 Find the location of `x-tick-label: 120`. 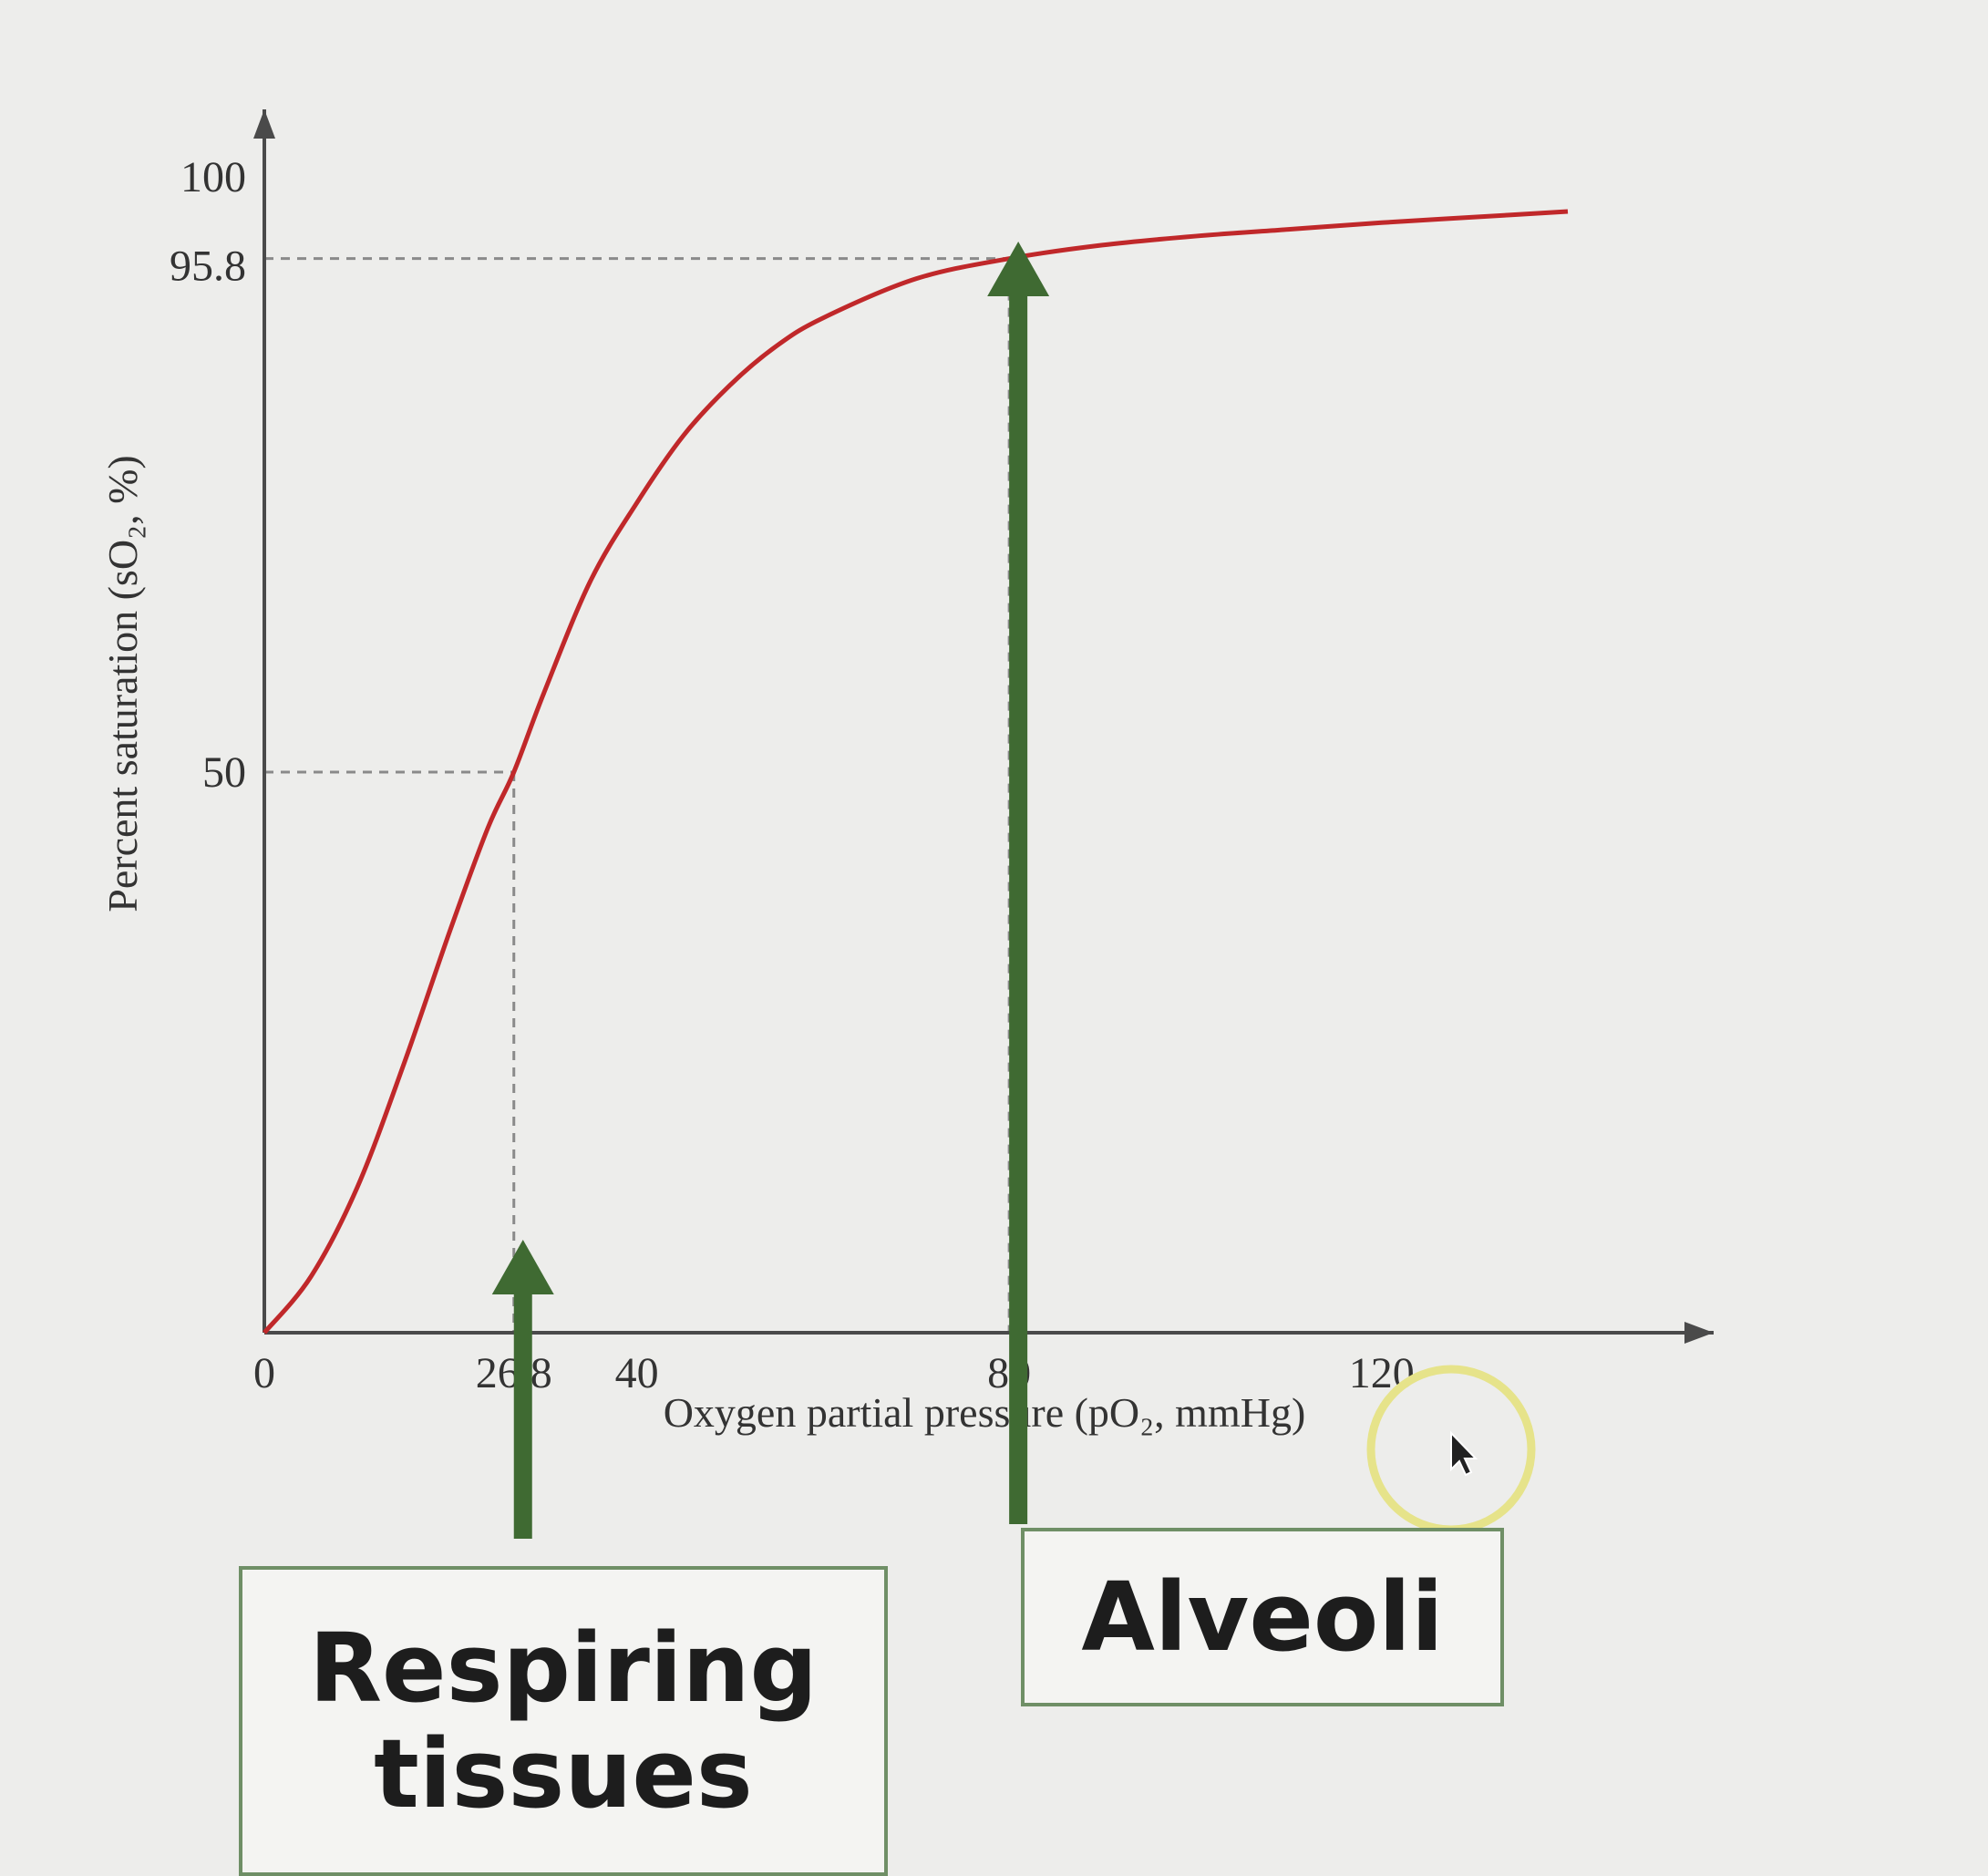

x-tick-label: 120 is located at coordinates (1382, 1373).